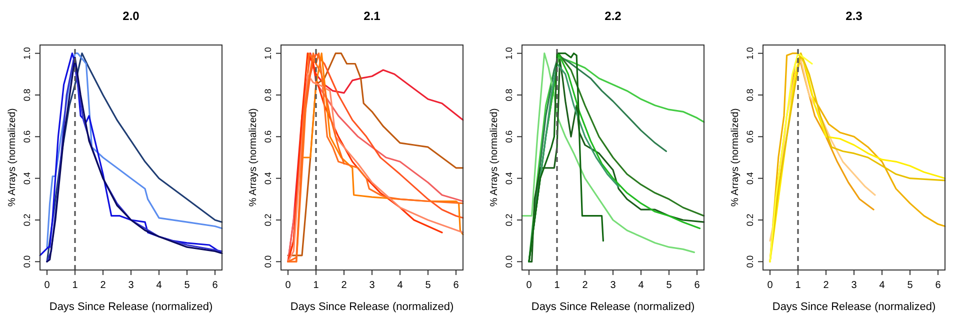 Image resolution: width=974 pixels, height=325 pixels. Describe the element at coordinates (131, 16) in the screenshot. I see `chart-title: 2.0` at that location.